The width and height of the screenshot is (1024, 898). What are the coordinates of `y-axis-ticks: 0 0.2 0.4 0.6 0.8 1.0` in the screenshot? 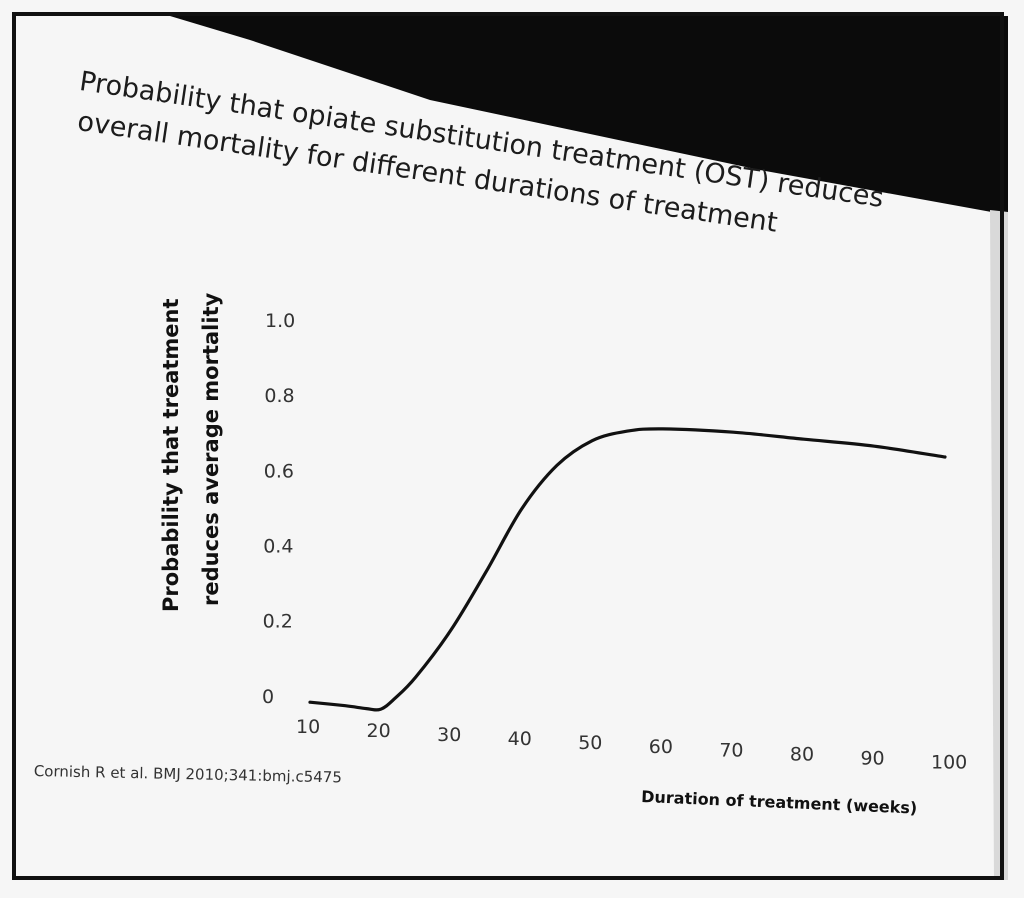 It's located at (278, 509).